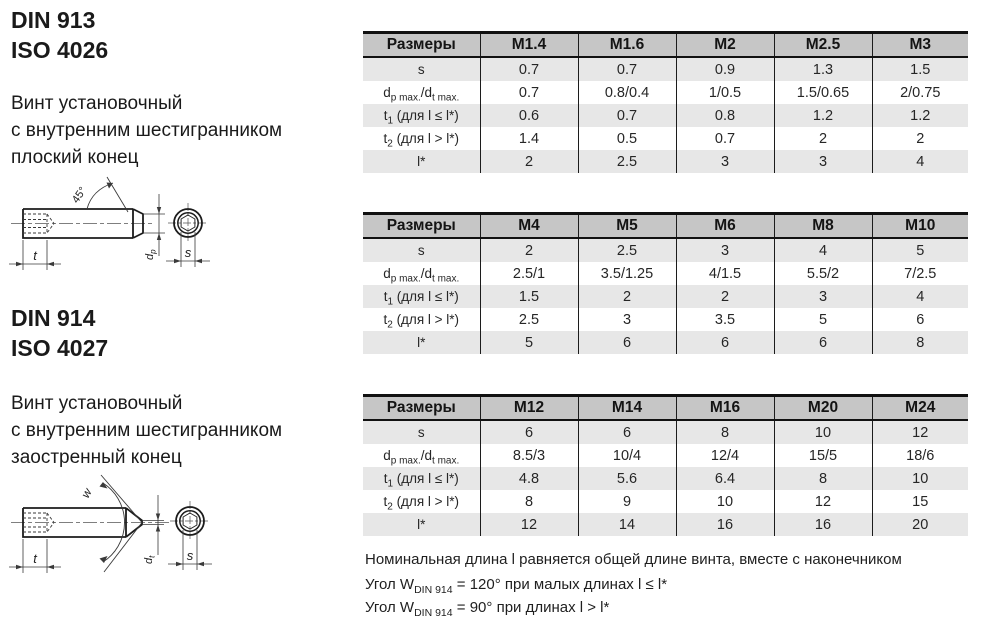 The height and width of the screenshot is (628, 984). Describe the element at coordinates (919, 407) in the screenshot. I see `size-column-header: M24` at that location.